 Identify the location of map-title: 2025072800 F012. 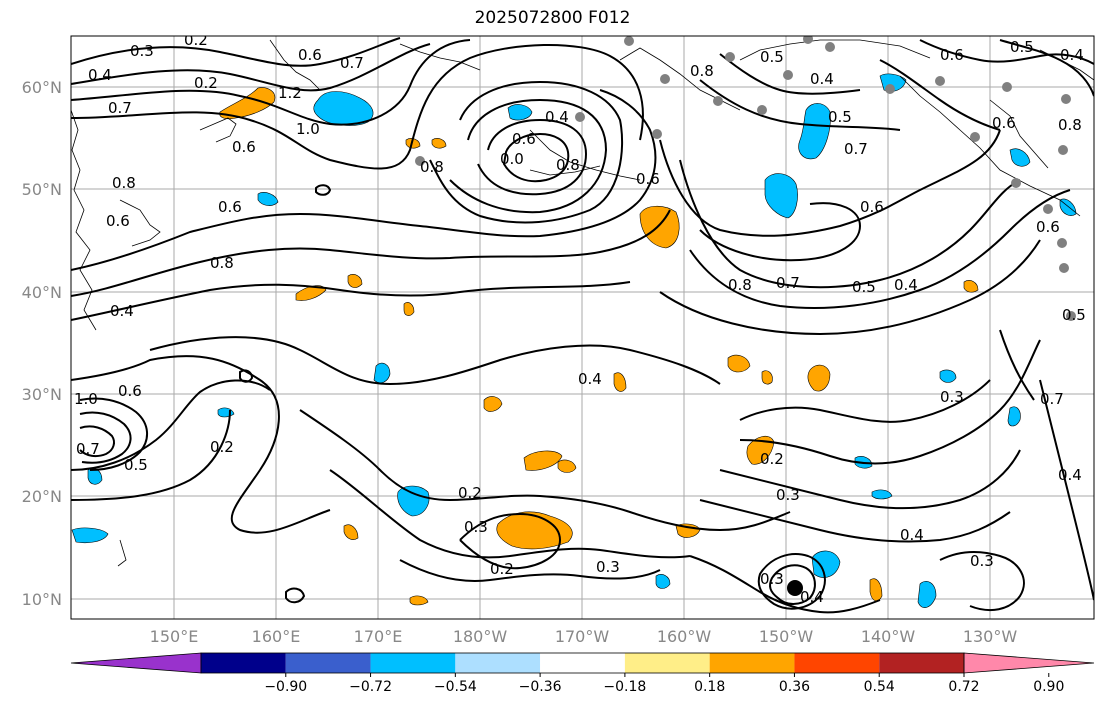
(552, 18).